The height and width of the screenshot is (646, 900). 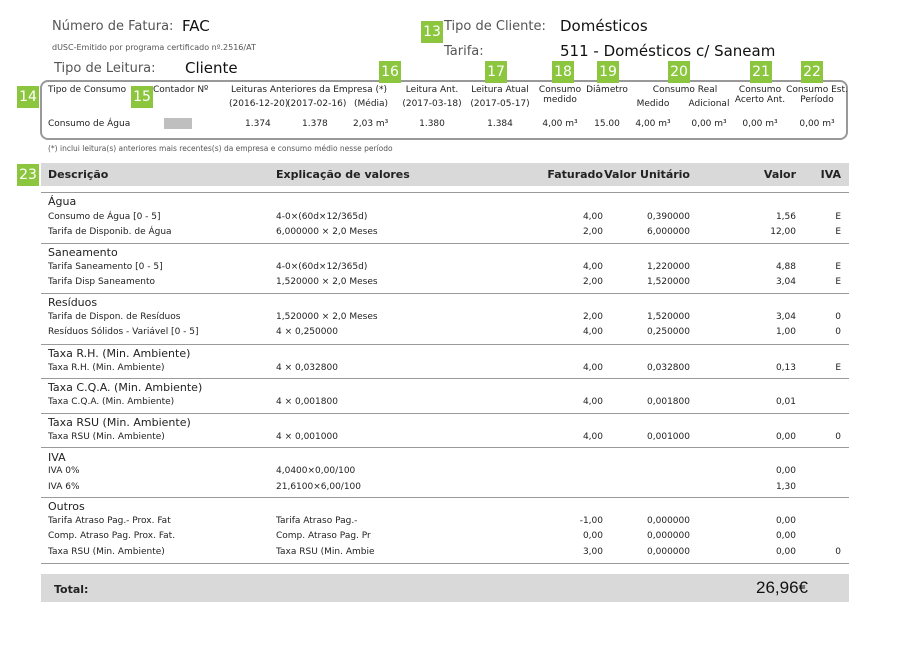 What do you see at coordinates (111, 402) in the screenshot?
I see `row-desc: Taxa C.Q.A. (Min. Ambiente)` at bounding box center [111, 402].